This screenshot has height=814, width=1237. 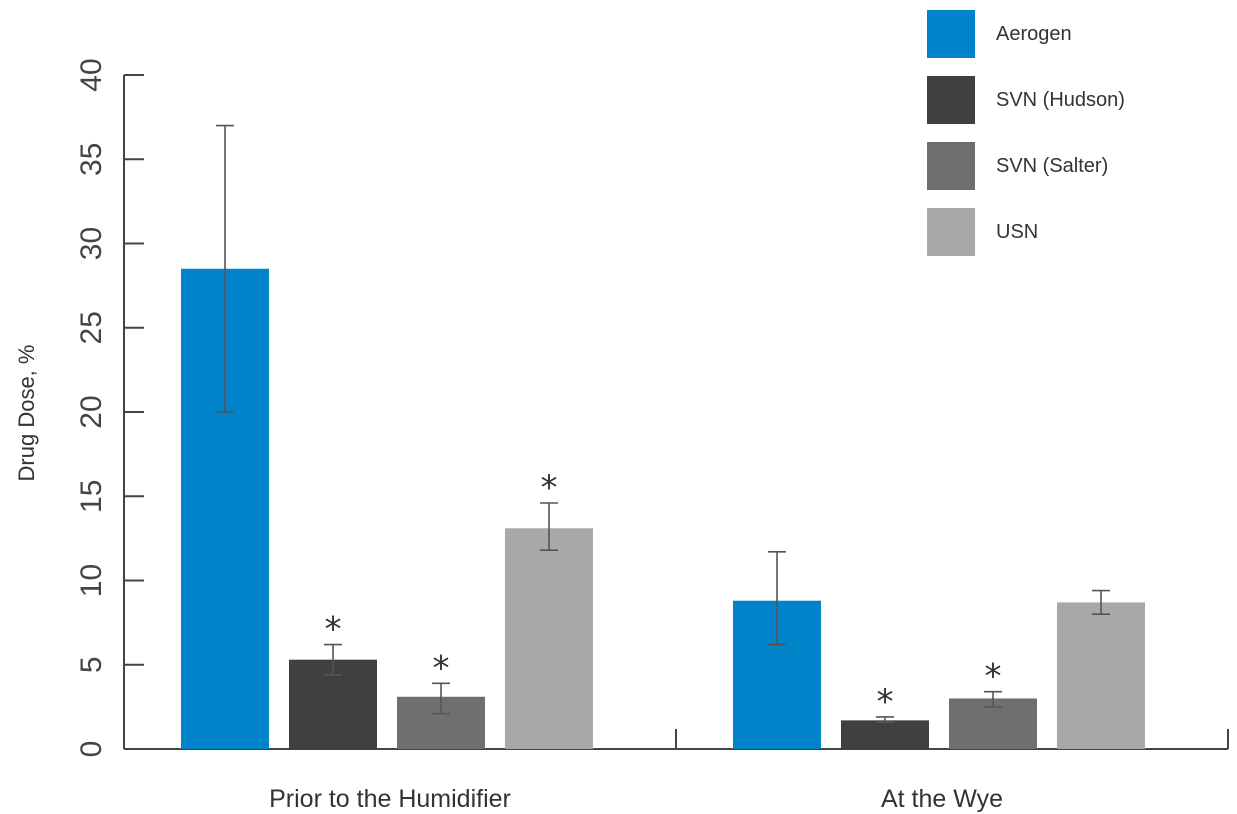 What do you see at coordinates (1034, 34) in the screenshot?
I see `legend-label: Aerogen` at bounding box center [1034, 34].